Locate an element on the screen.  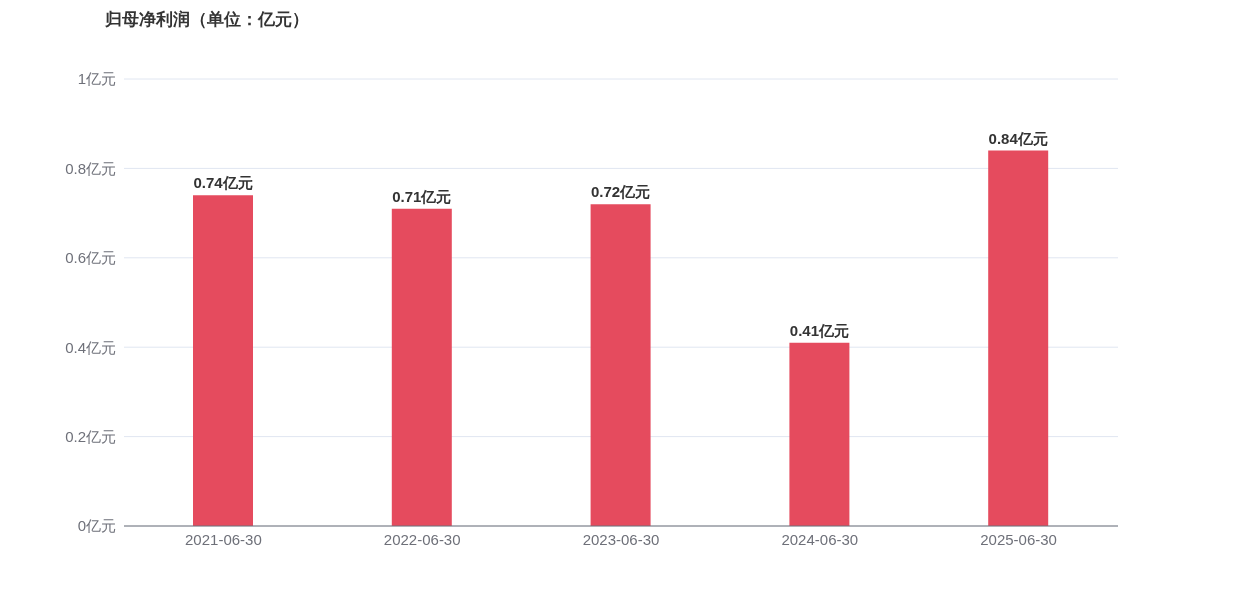
x-tick-label: 2022-06-30 is located at coordinates (422, 539).